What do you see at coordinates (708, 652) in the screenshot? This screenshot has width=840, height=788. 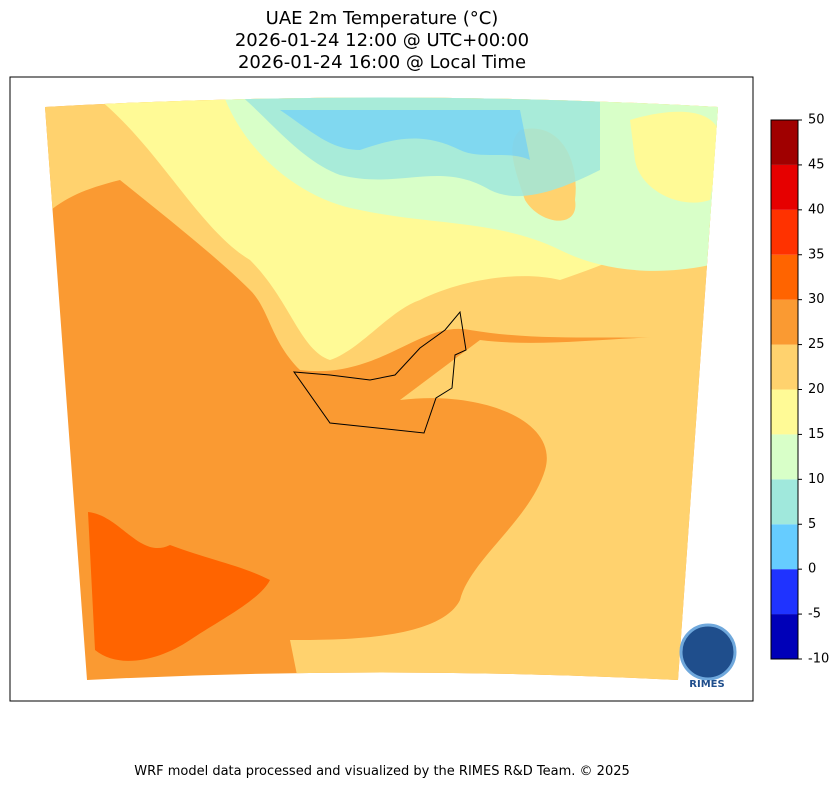 I see `logo` at bounding box center [708, 652].